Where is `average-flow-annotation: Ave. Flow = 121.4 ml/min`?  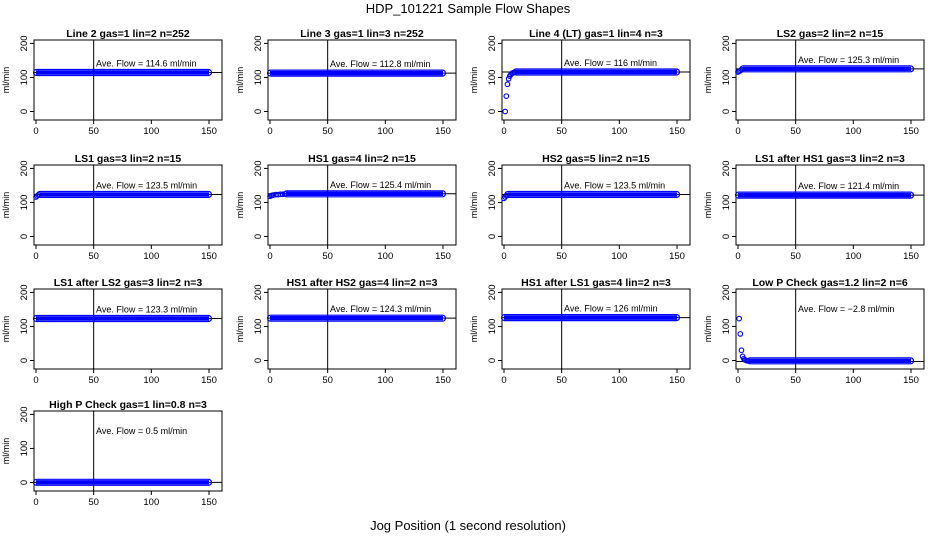
average-flow-annotation: Ave. Flow = 121.4 ml/min is located at coordinates (848, 186).